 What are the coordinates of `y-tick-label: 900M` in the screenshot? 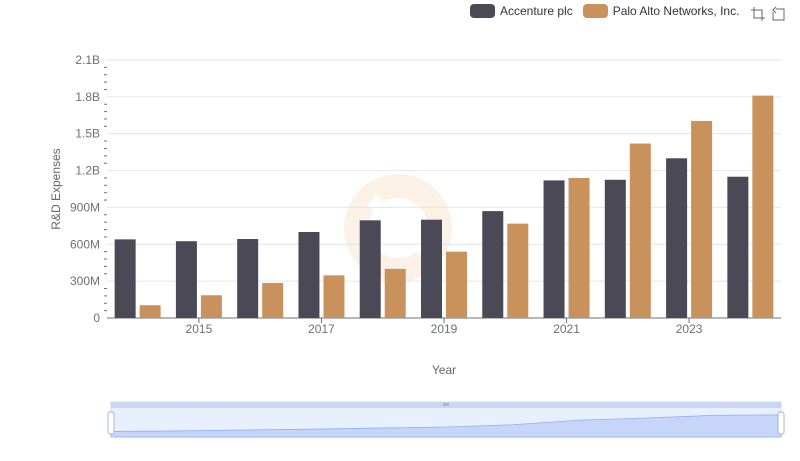 It's located at (85, 207).